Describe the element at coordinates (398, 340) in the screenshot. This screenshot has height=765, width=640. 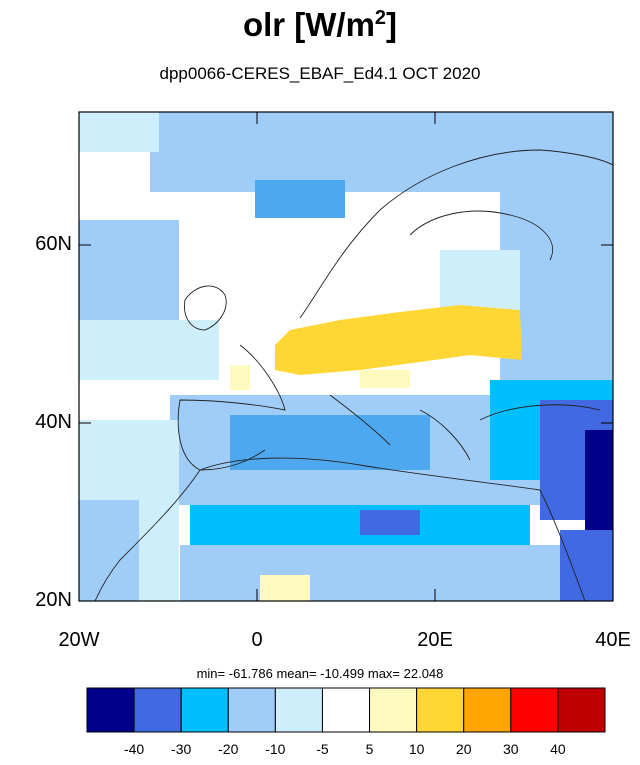
I see `field-positive-anomaly` at that location.